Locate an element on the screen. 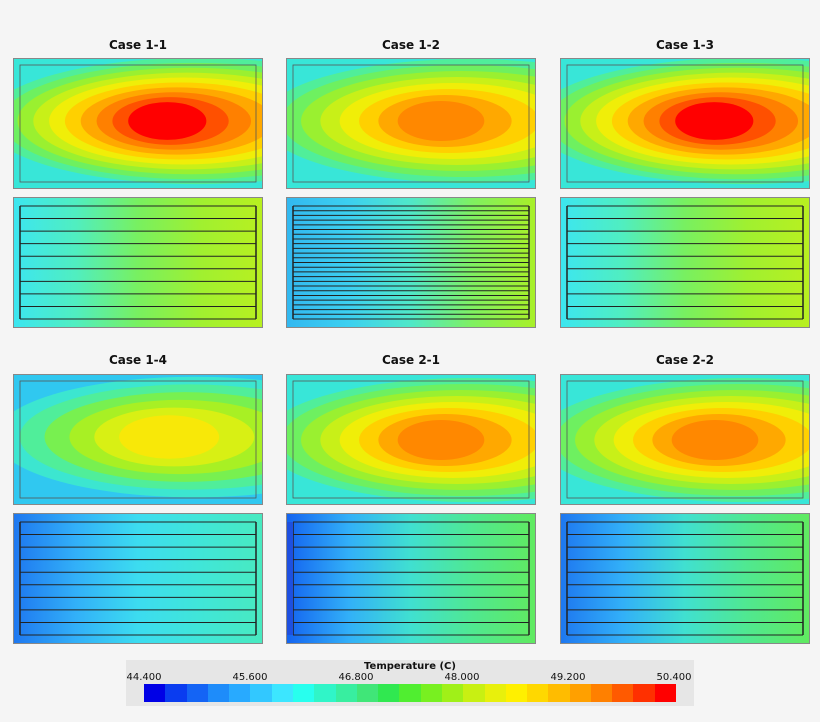  case-title-1-3: Case 1-3 is located at coordinates (685, 45).